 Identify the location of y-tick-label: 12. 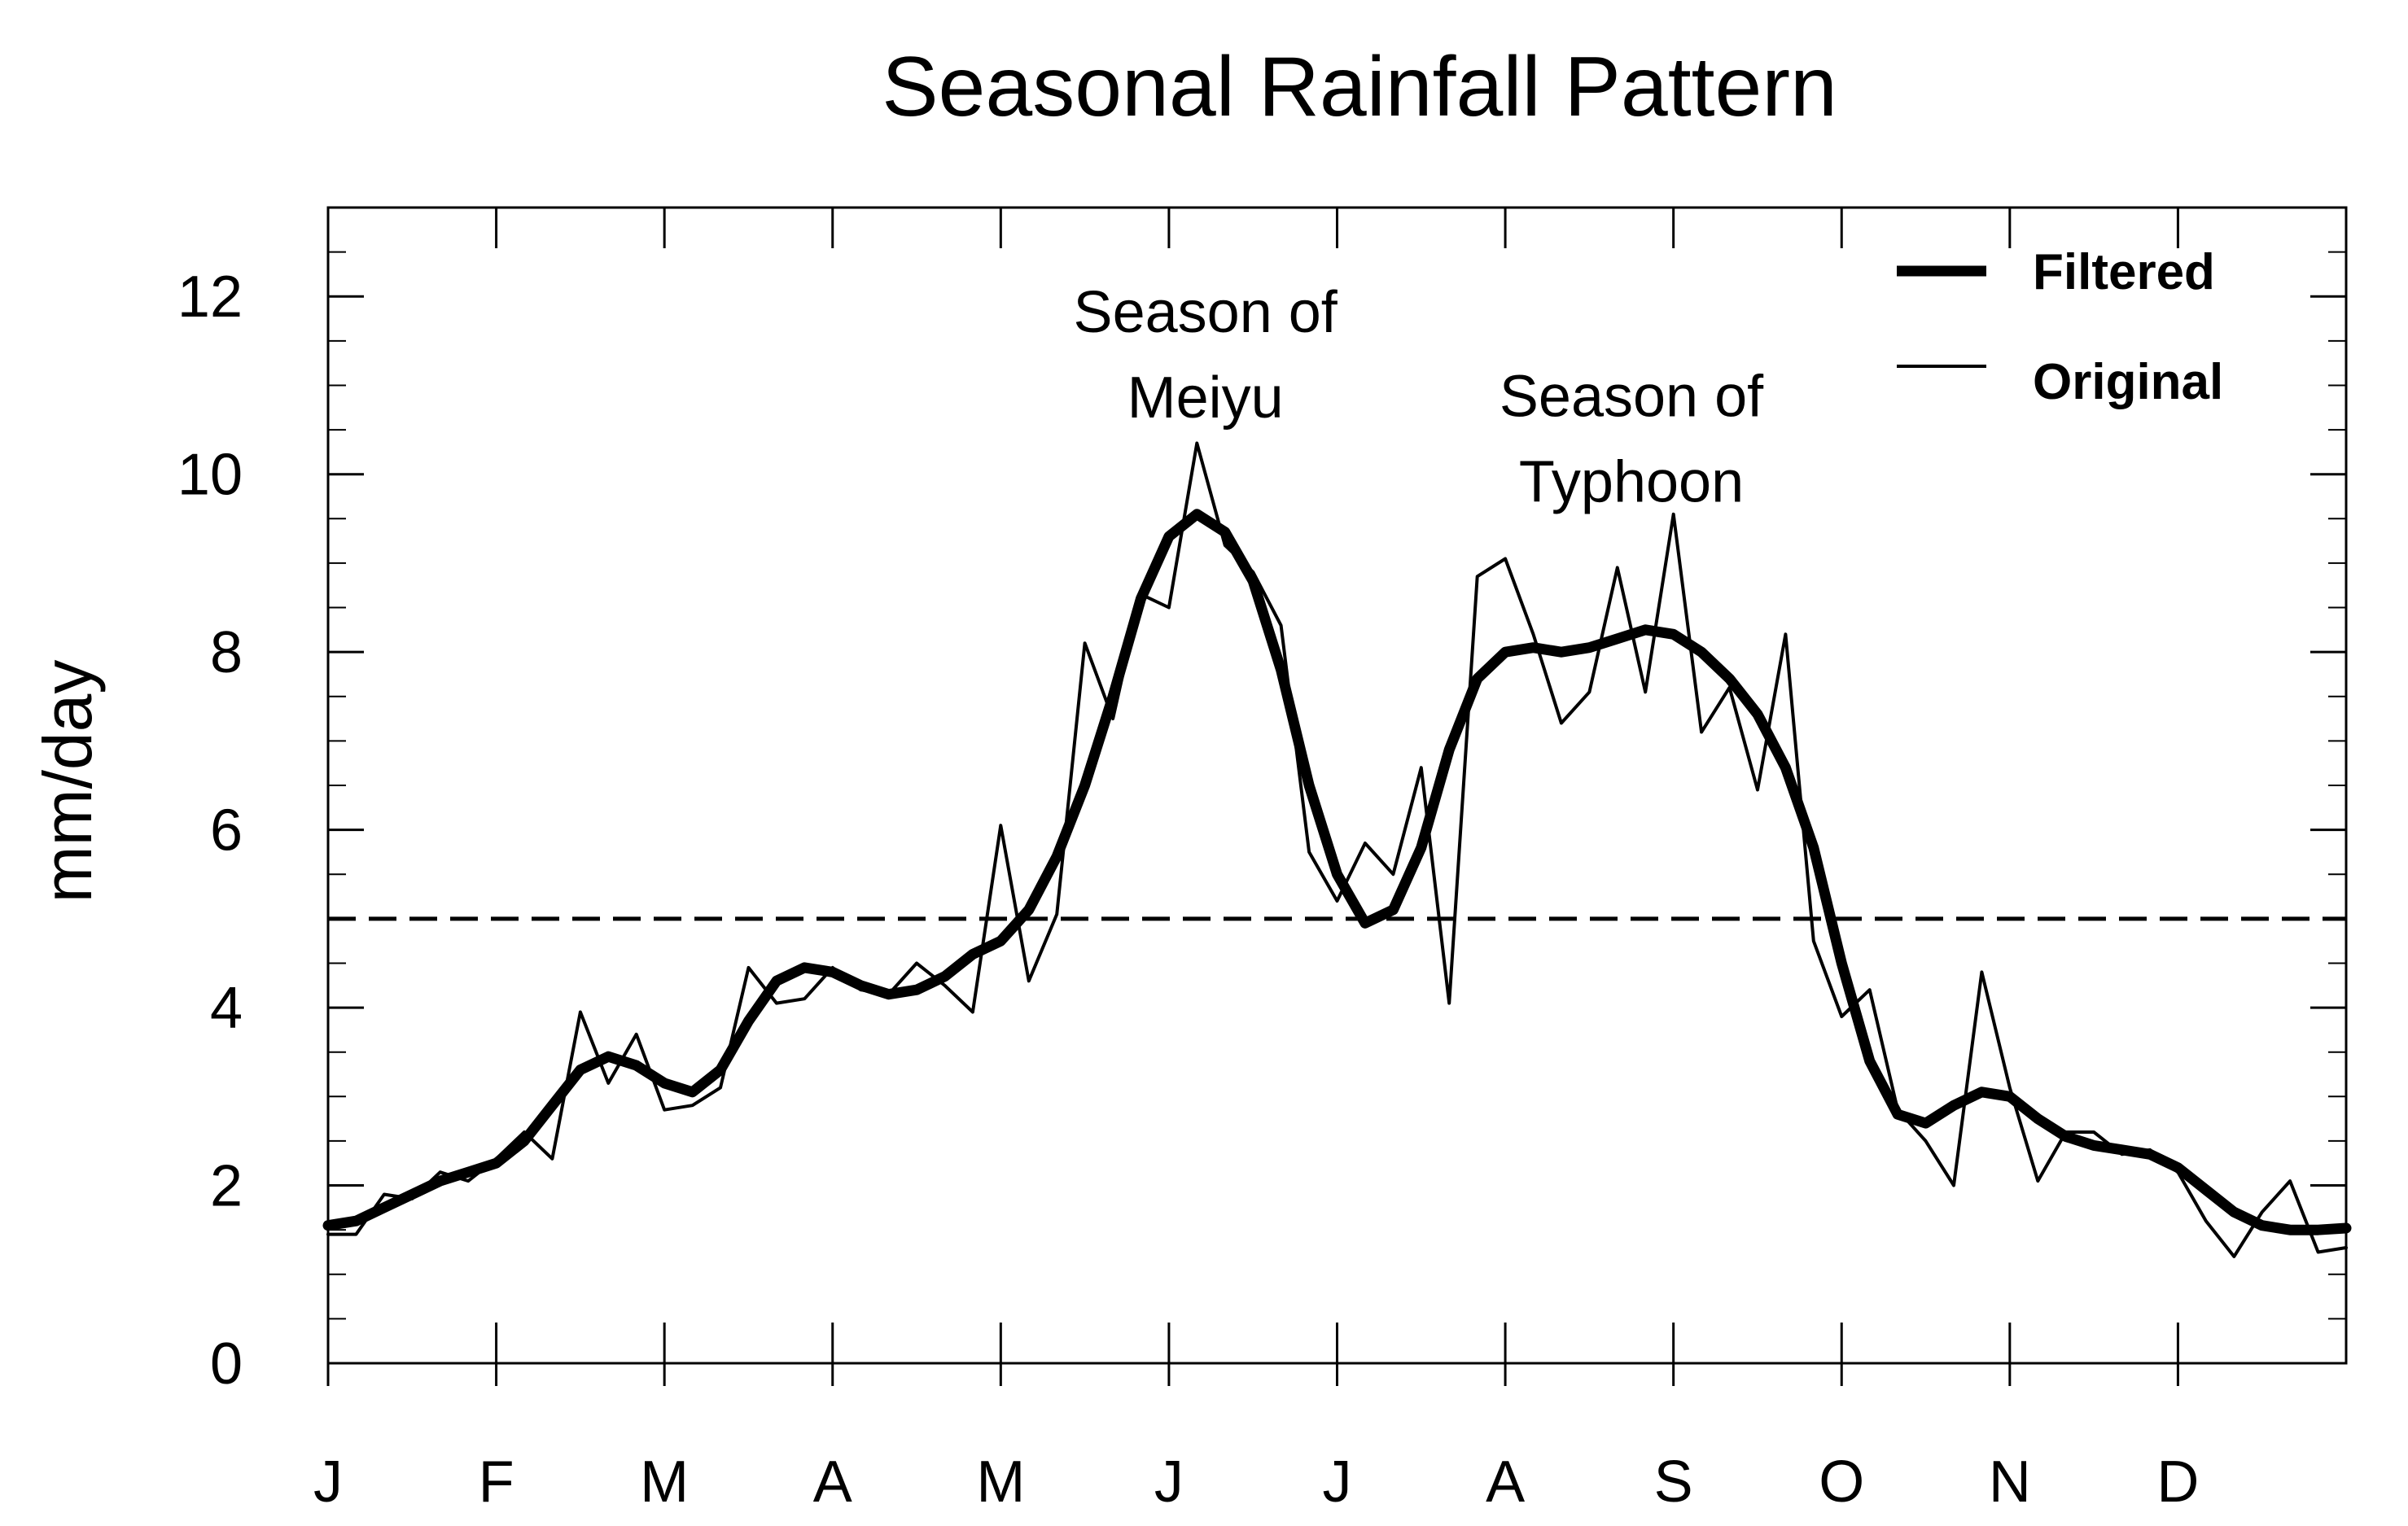
(210, 297).